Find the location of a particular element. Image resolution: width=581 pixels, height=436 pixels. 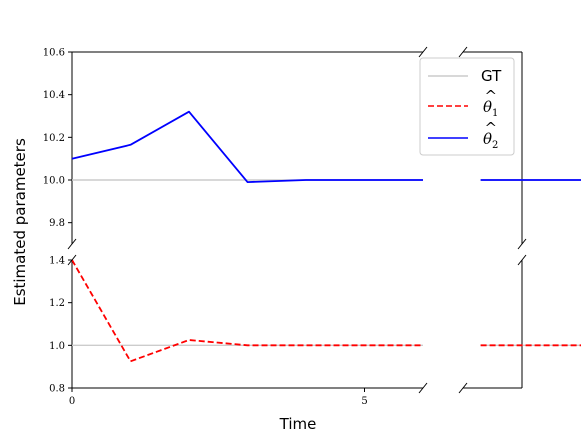

break-mark-right-lower is located at coordinates (522, 260).